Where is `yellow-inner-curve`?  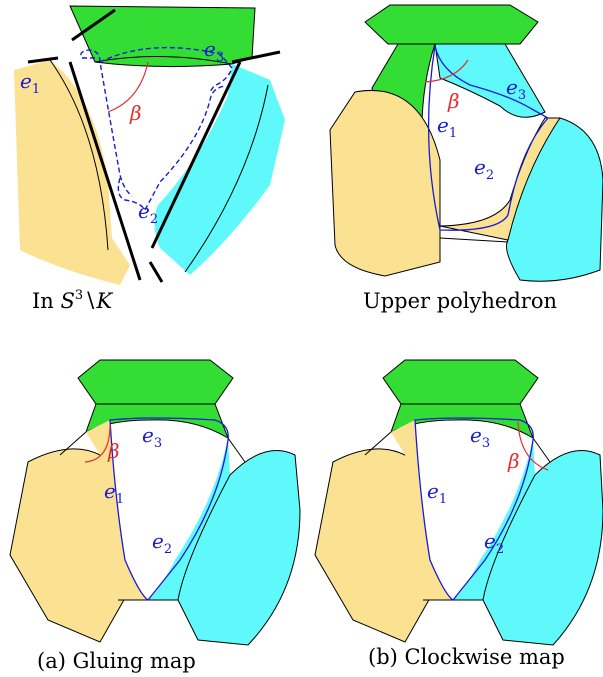
yellow-inner-curve is located at coordinates (79, 155).